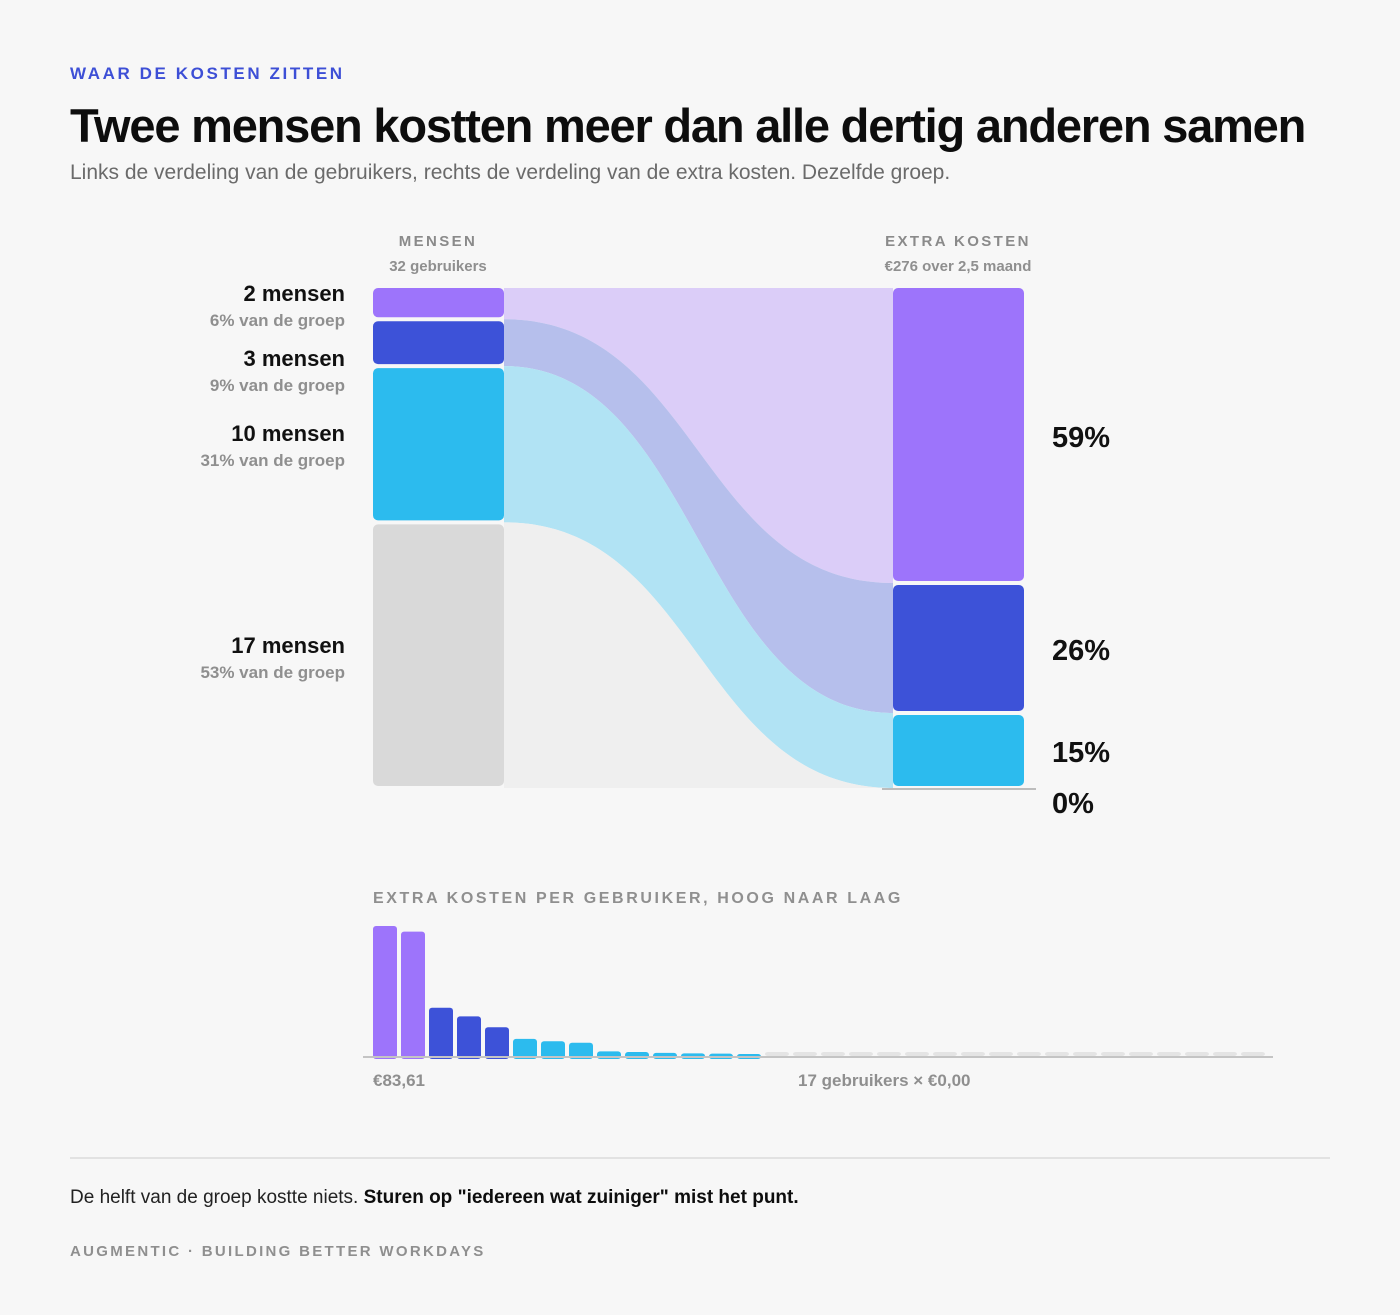 This screenshot has height=1315, width=1400. I want to click on group-label-rest-17: 17 mensen 53% van de groep, so click(272, 660).